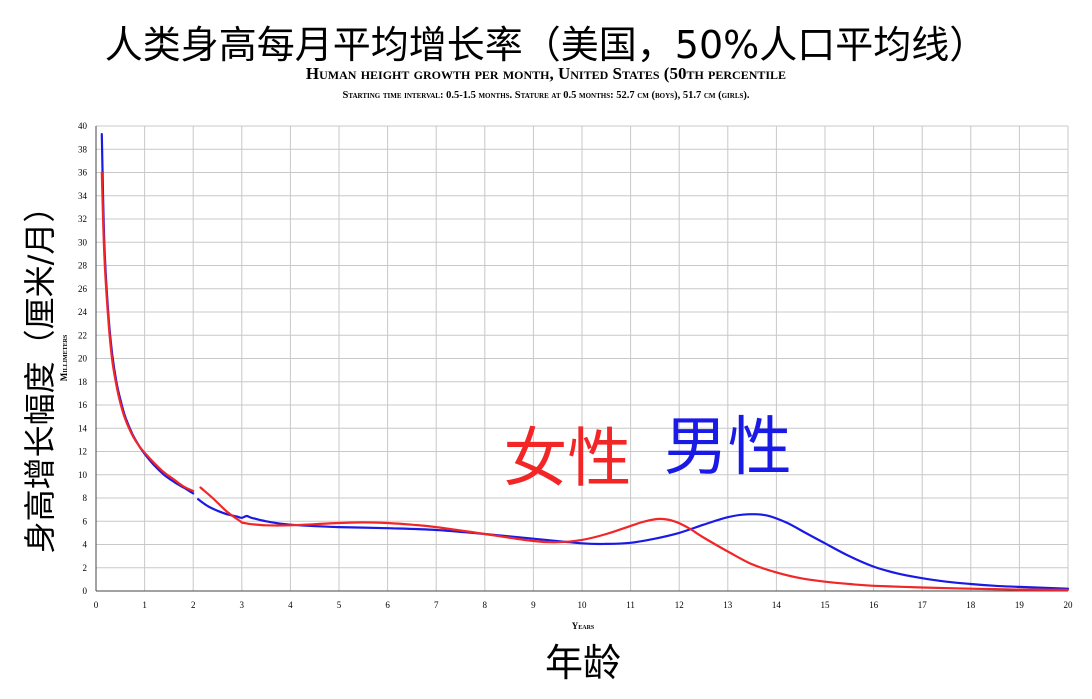 The width and height of the screenshot is (1092, 699). What do you see at coordinates (567, 460) in the screenshot?
I see `series-annotation: 女性` at bounding box center [567, 460].